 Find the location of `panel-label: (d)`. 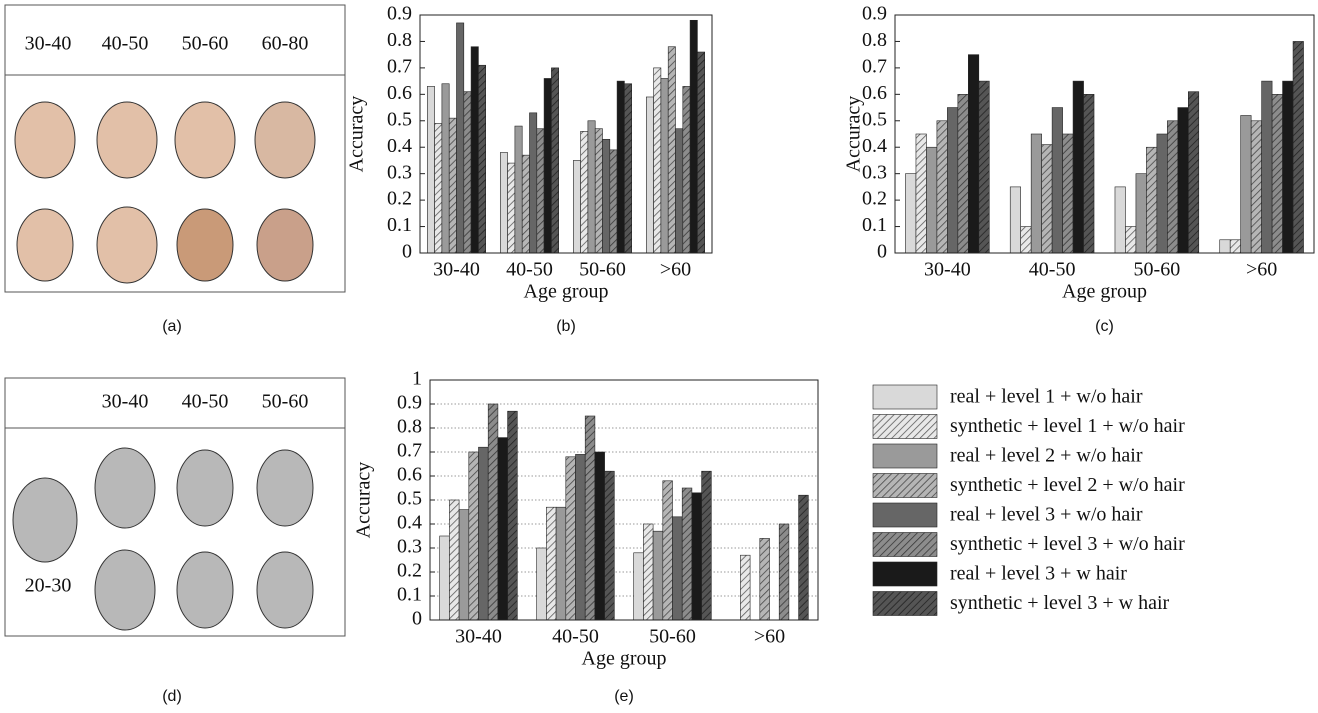

panel-label: (d) is located at coordinates (172, 696).